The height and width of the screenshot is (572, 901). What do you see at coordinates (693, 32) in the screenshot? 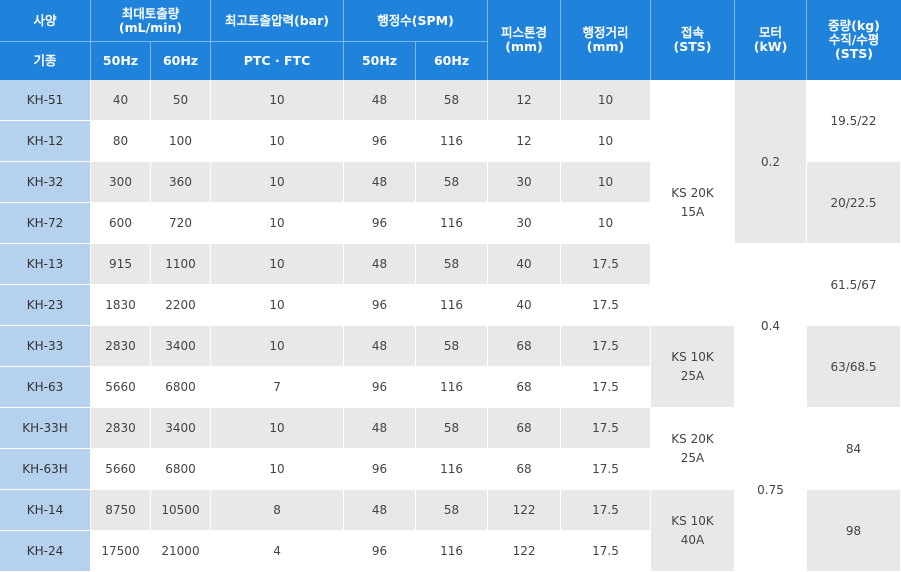
I see `header-connection-line1: 접속` at bounding box center [693, 32].